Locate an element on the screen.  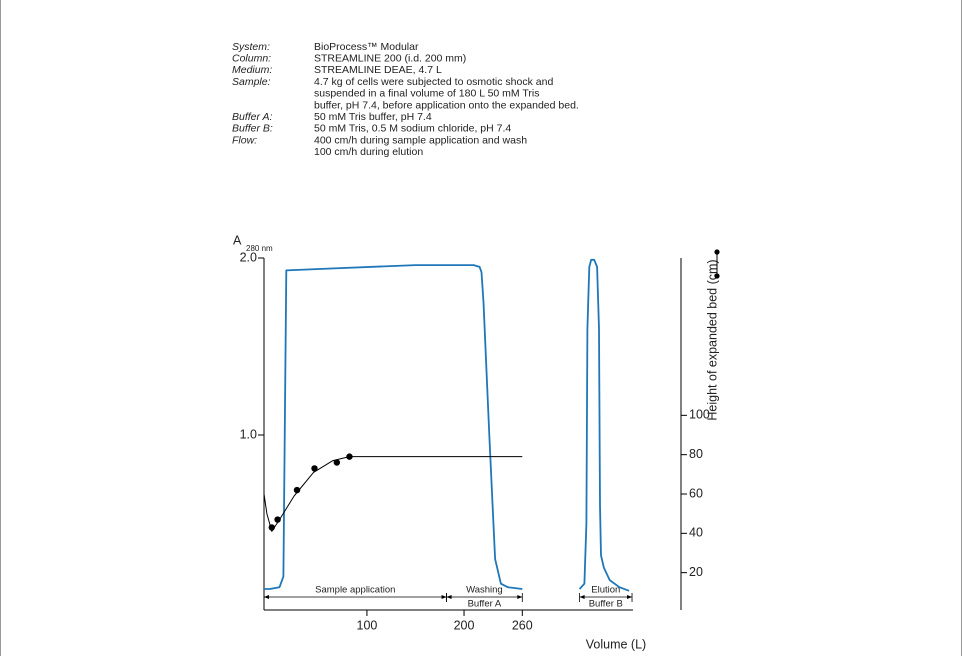
y2-tick-label: 60 is located at coordinates (696, 493).